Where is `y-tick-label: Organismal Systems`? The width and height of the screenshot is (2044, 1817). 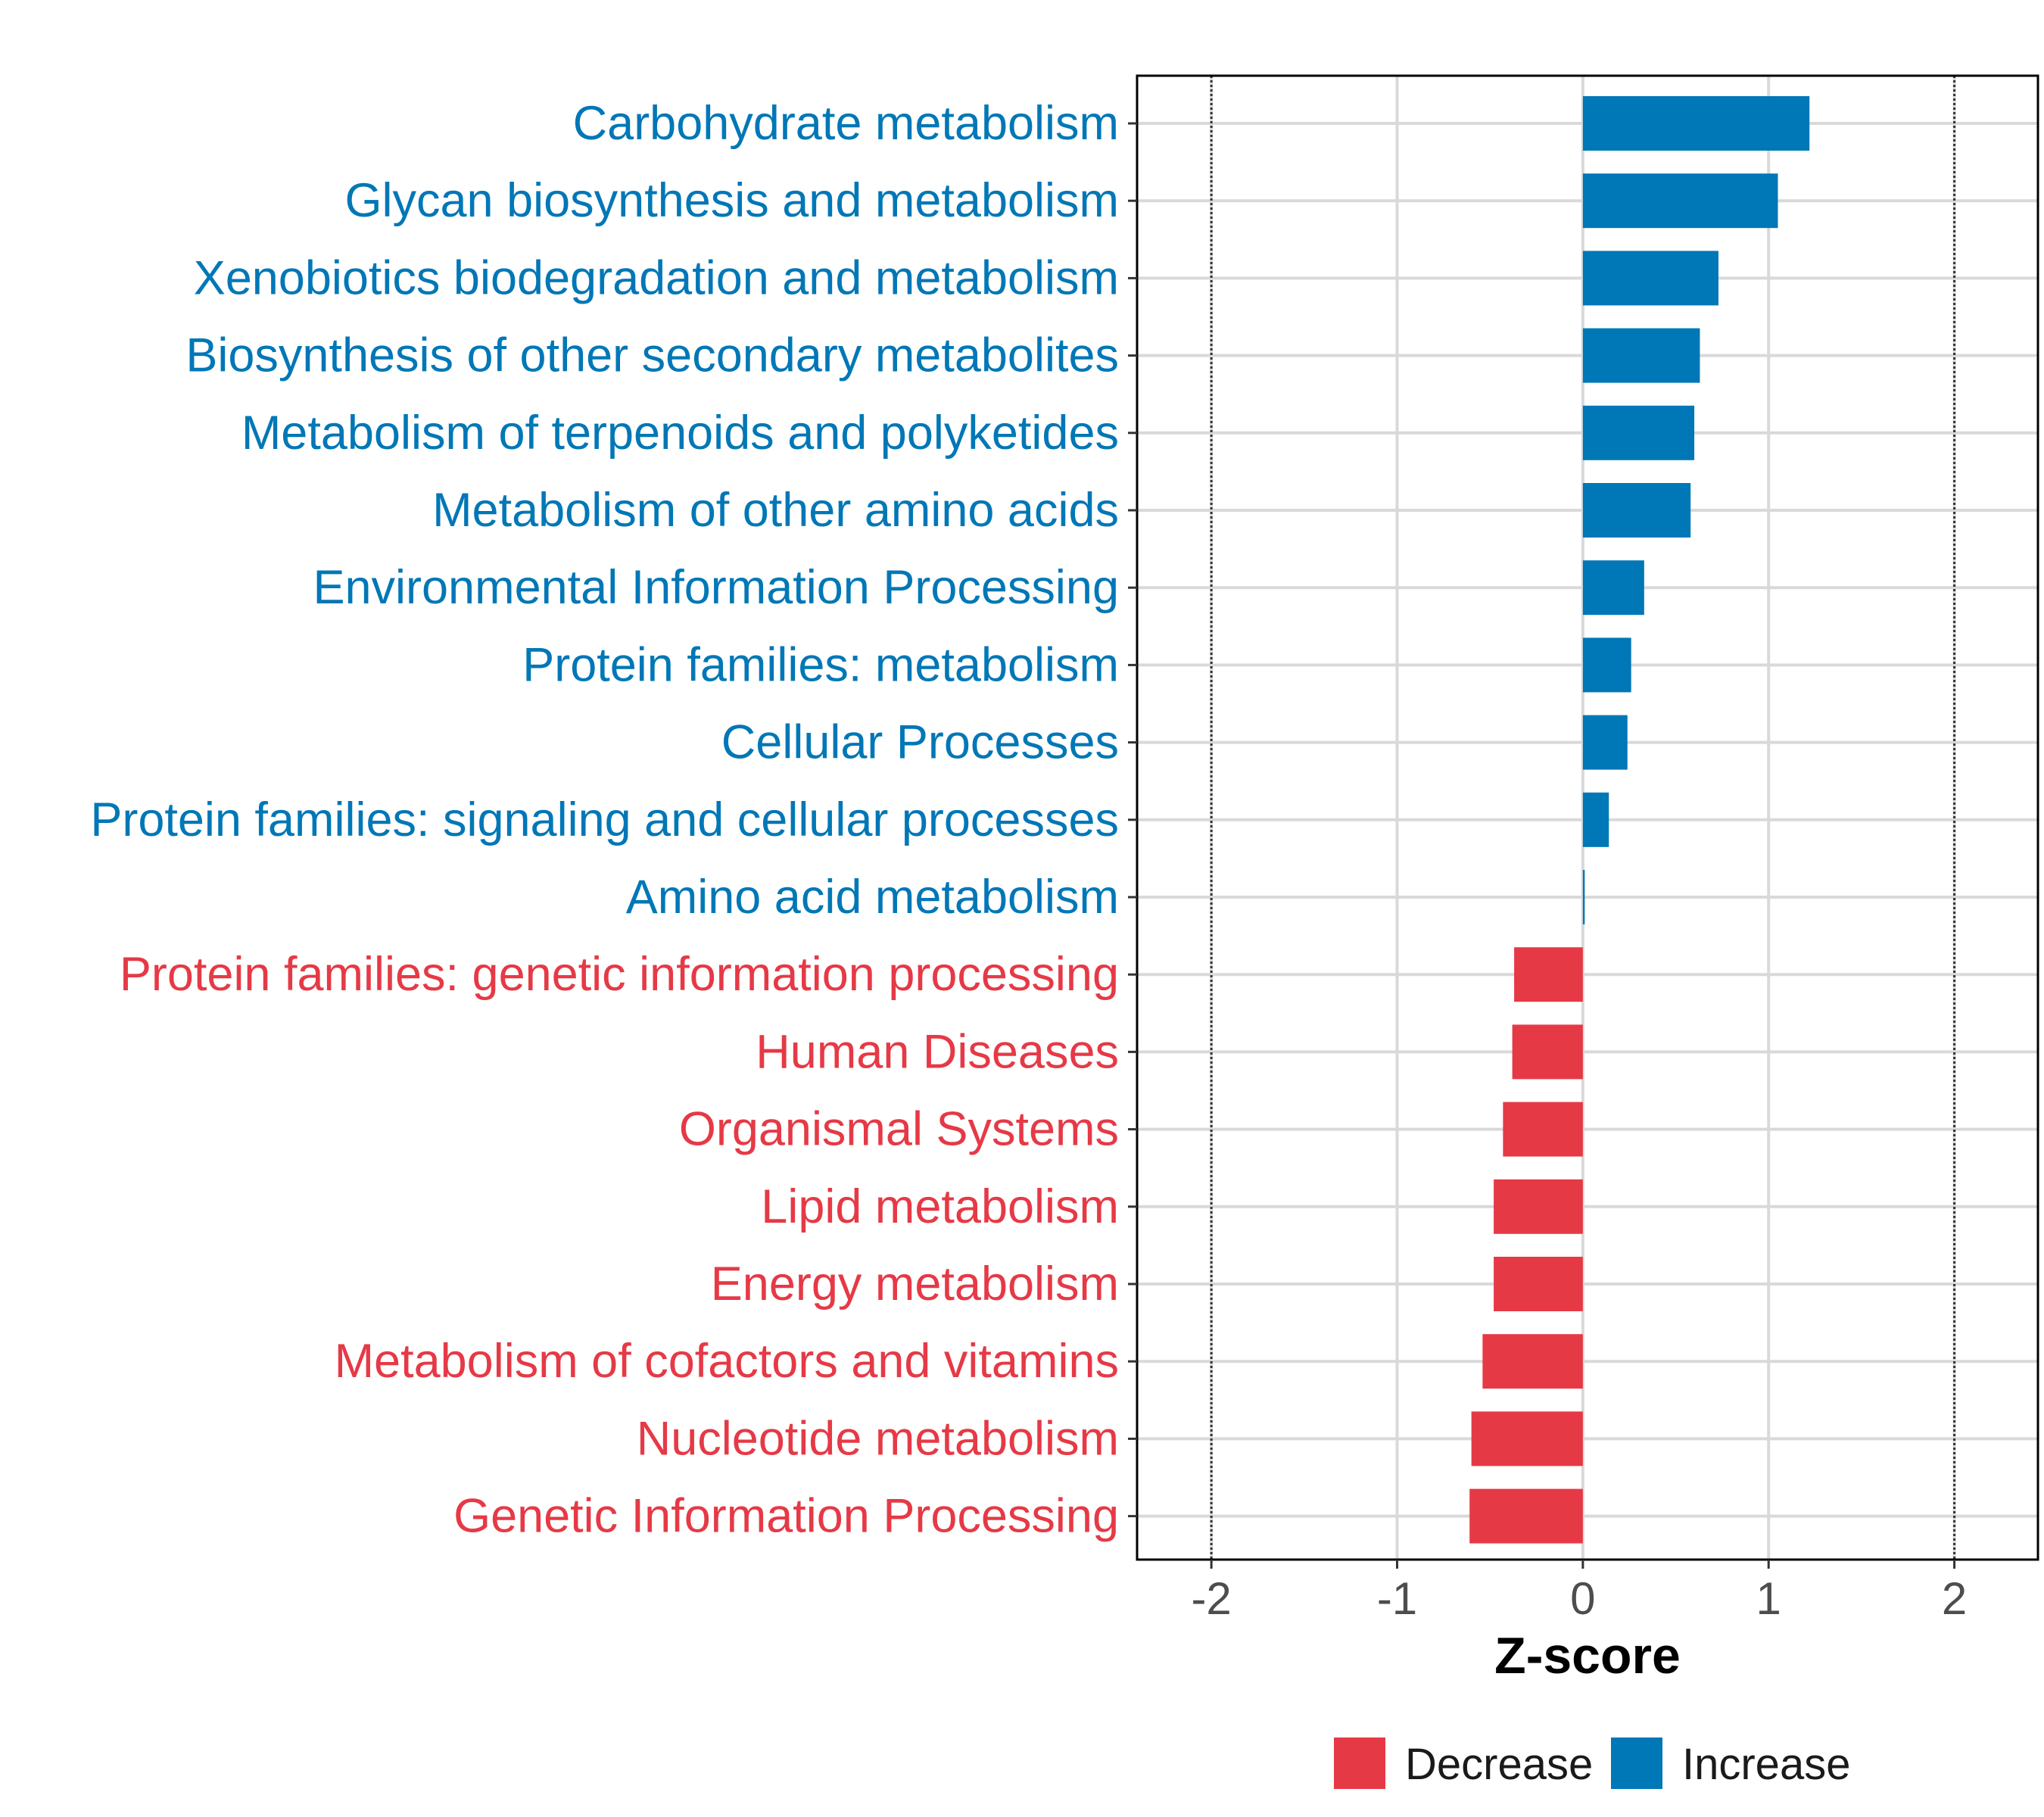 y-tick-label: Organismal Systems is located at coordinates (899, 1129).